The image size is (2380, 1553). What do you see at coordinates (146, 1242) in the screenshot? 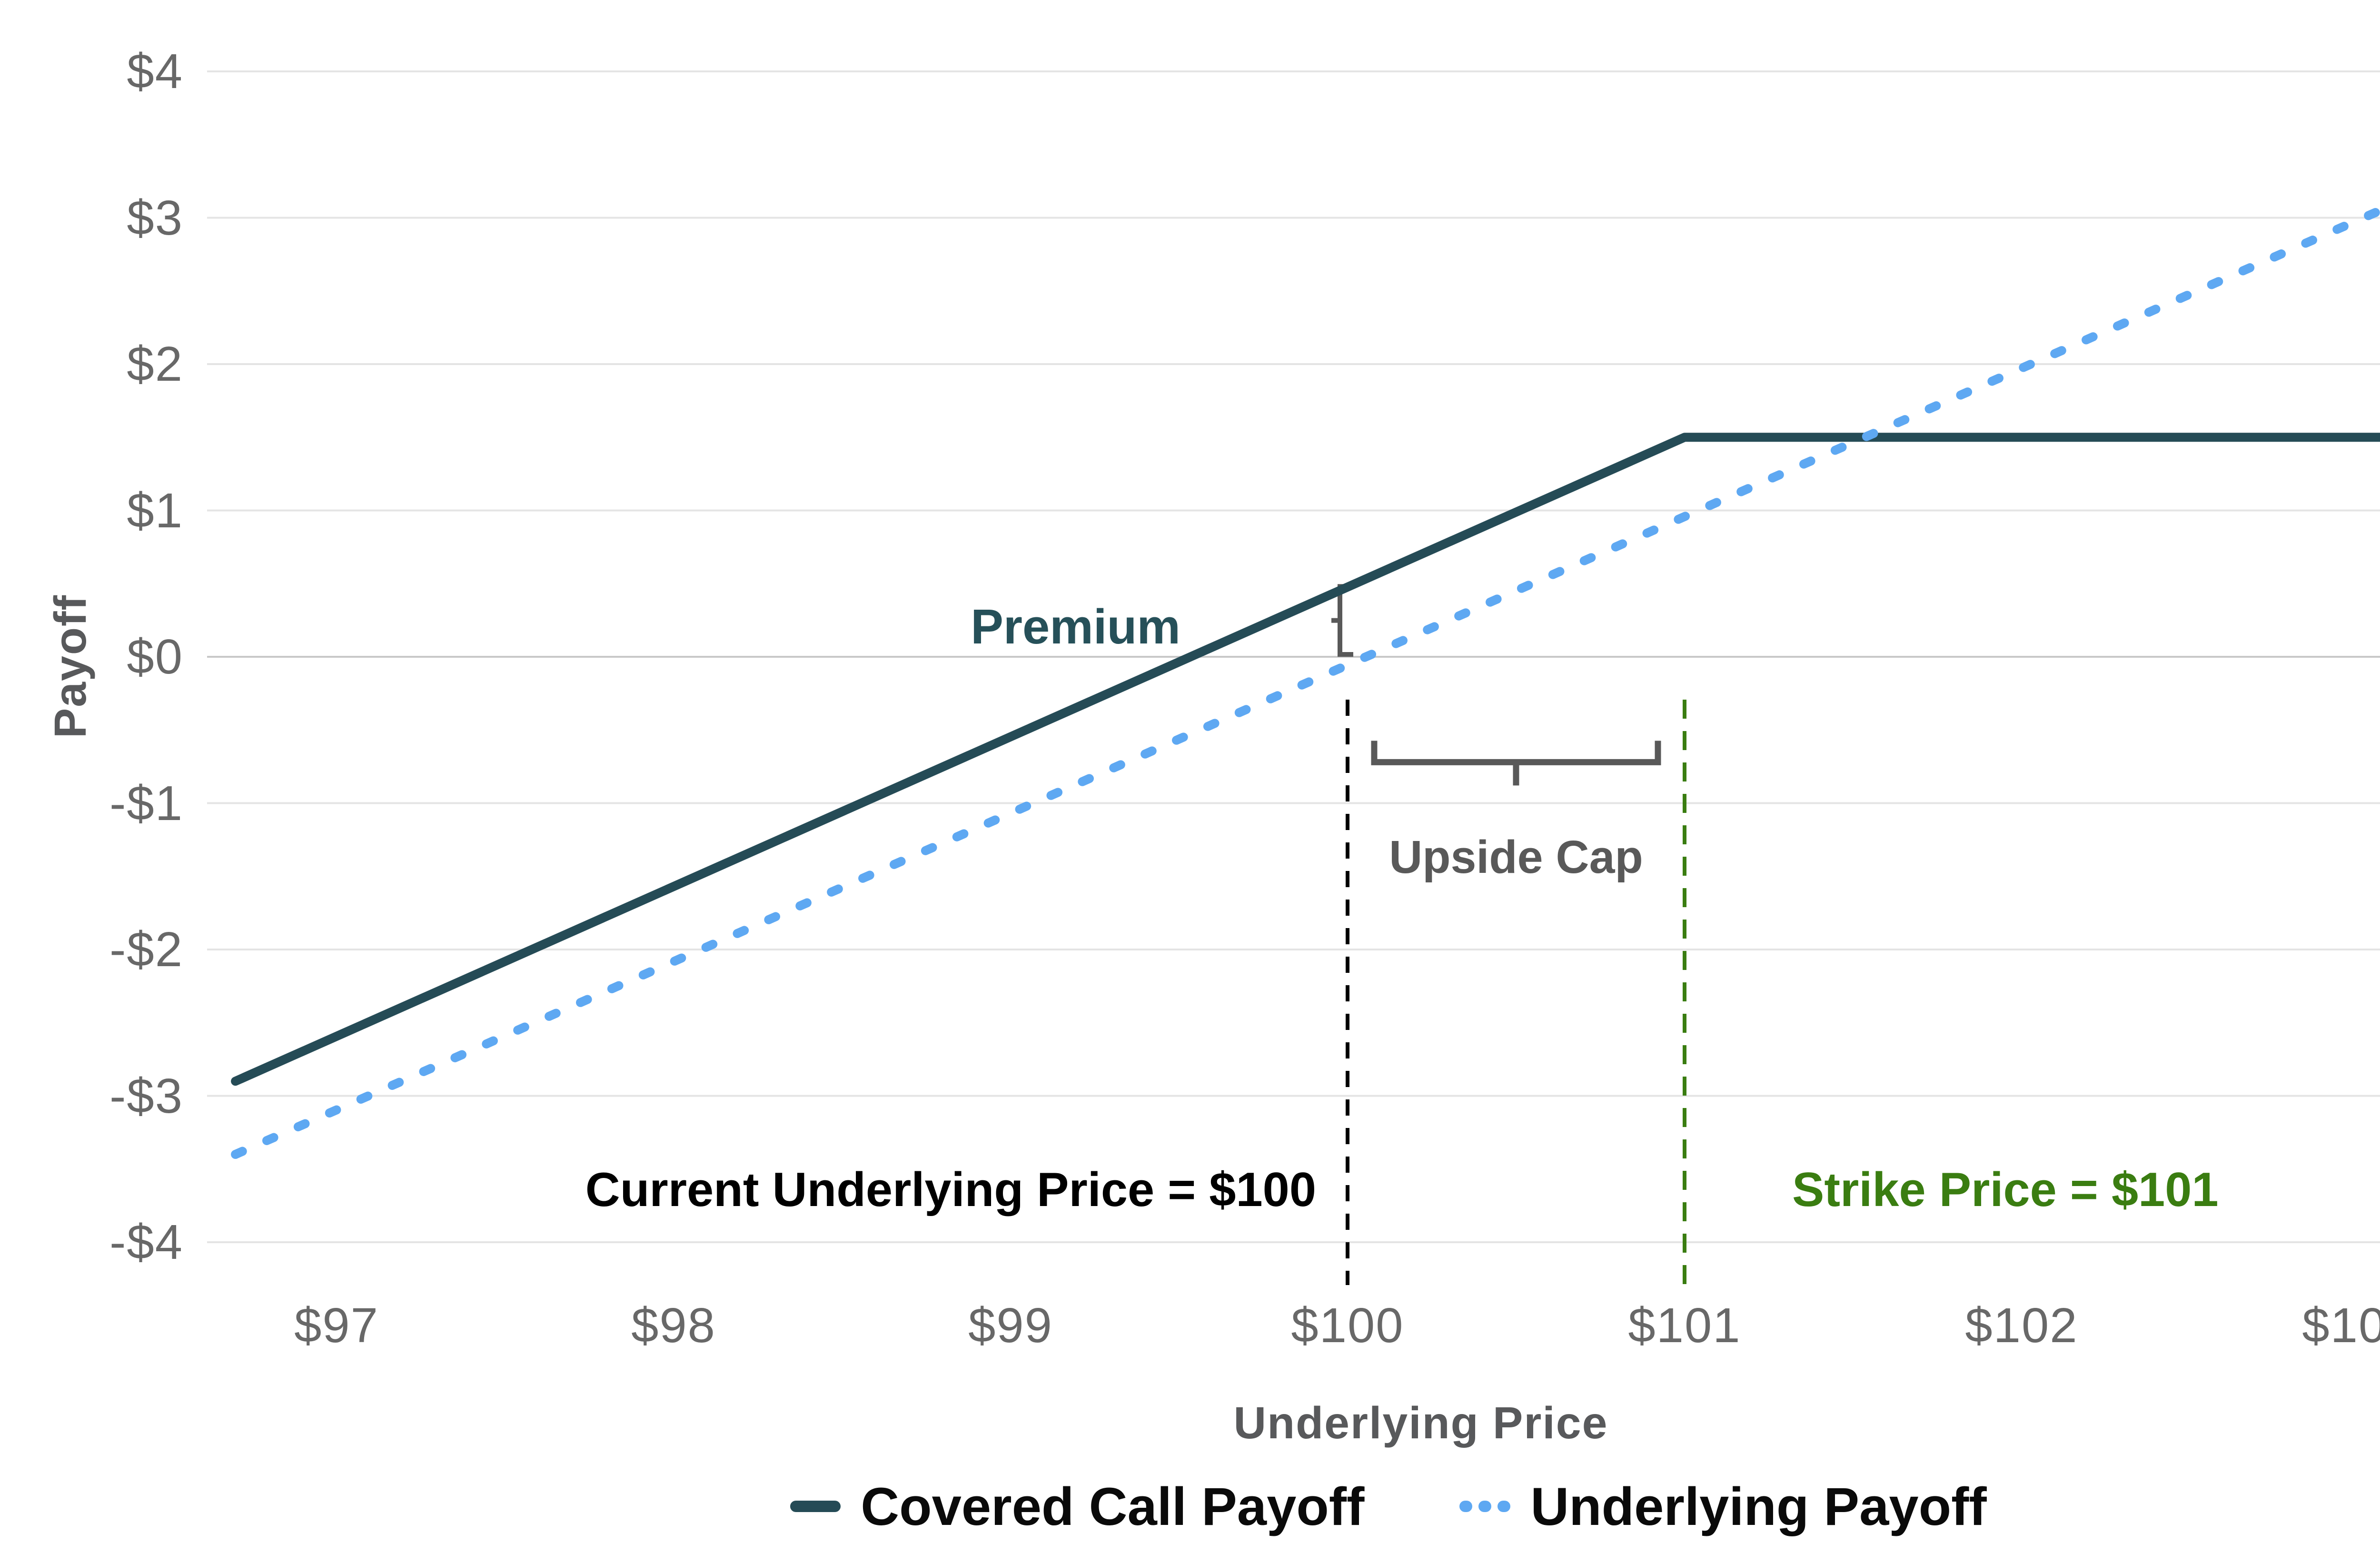
I see `y-tick-label--$4: -$4` at bounding box center [146, 1242].